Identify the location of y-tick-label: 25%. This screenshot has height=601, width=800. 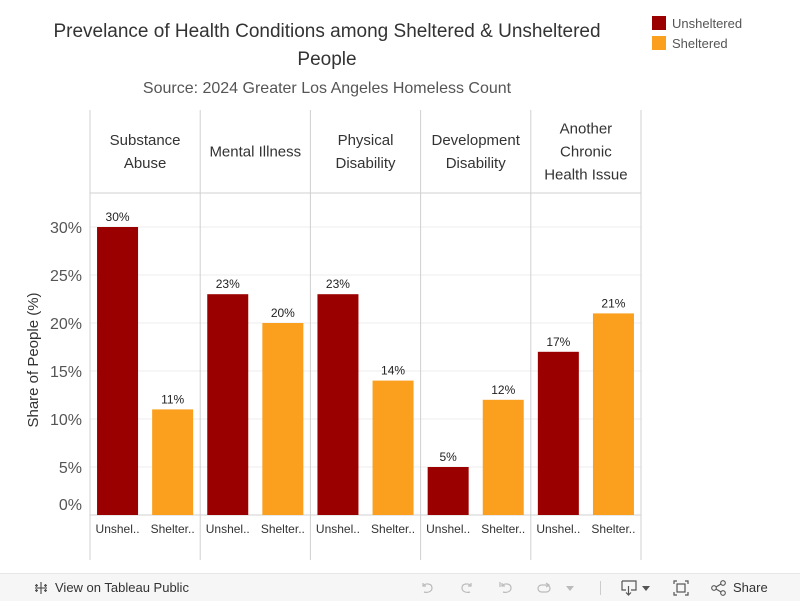
(66, 276).